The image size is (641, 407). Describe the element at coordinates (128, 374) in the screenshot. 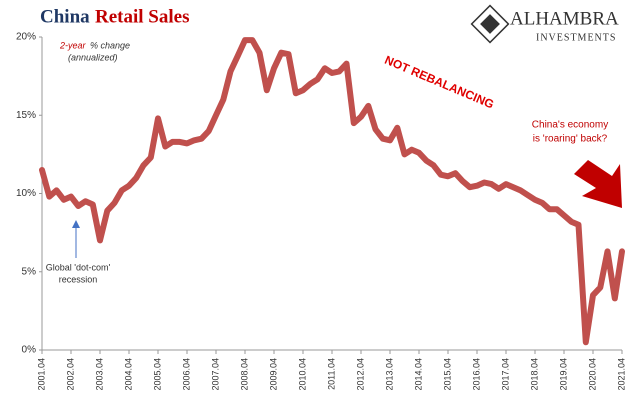

I see `x-tick-label: 2004.04` at that location.